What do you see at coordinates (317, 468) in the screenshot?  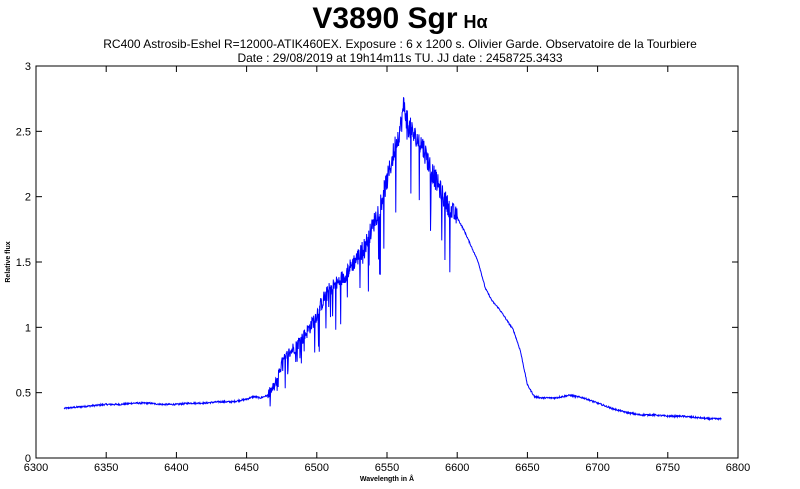 I see `x-tick-label: 6500` at bounding box center [317, 468].